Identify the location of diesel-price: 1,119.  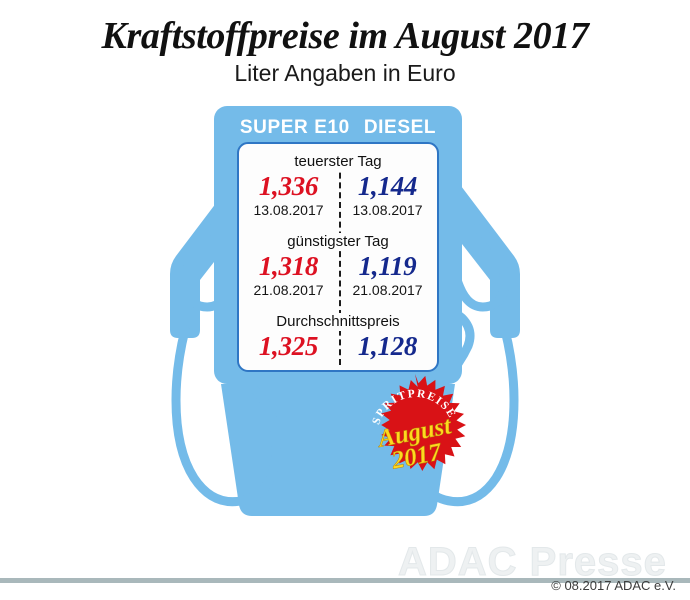
(387, 266).